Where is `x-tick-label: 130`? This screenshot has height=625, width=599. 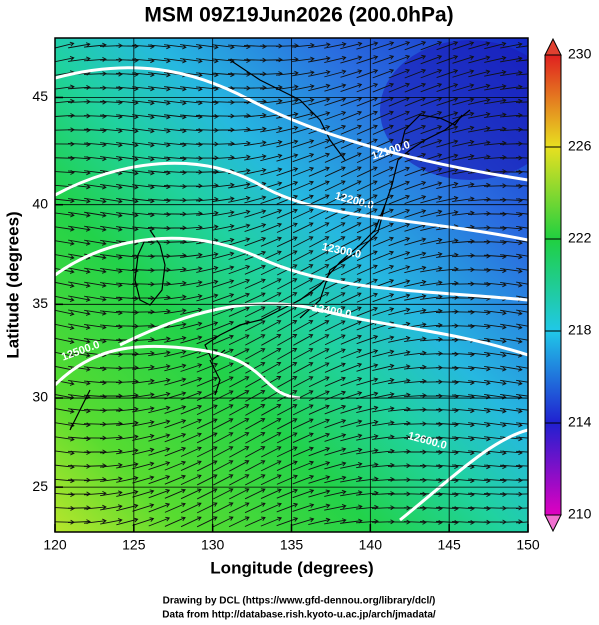
x-tick-label: 130 is located at coordinates (213, 545).